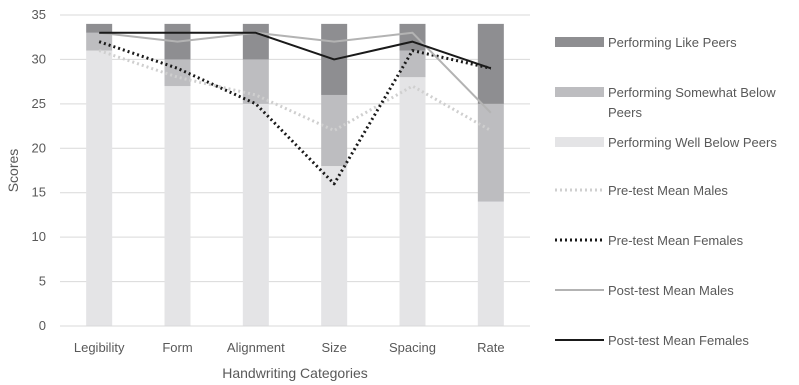  Describe the element at coordinates (692, 142) in the screenshot. I see `legend-label: Performing Well Below Peers` at that location.